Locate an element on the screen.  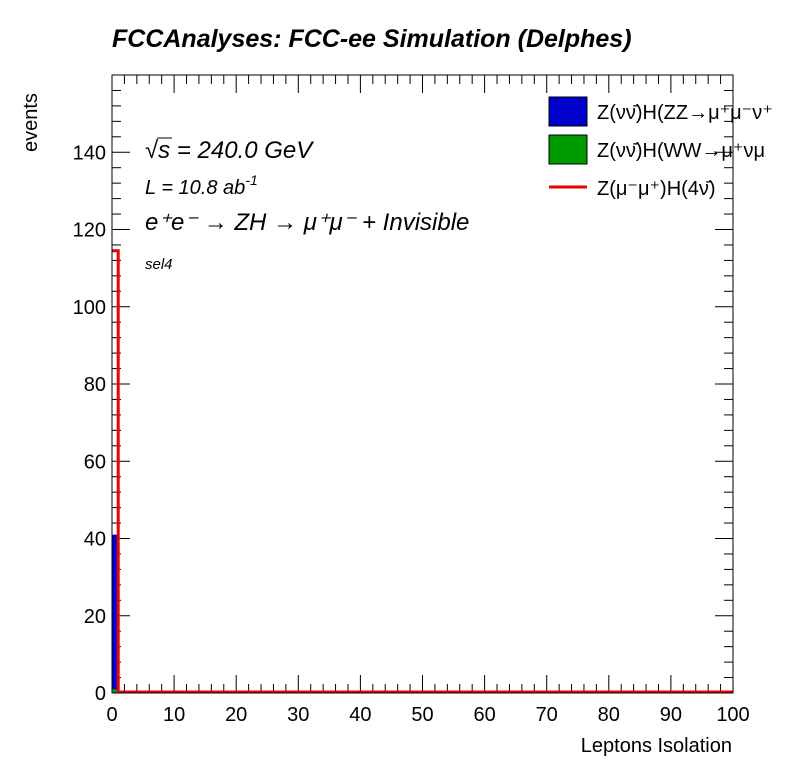
x-tick-label: 50 is located at coordinates (422, 715).